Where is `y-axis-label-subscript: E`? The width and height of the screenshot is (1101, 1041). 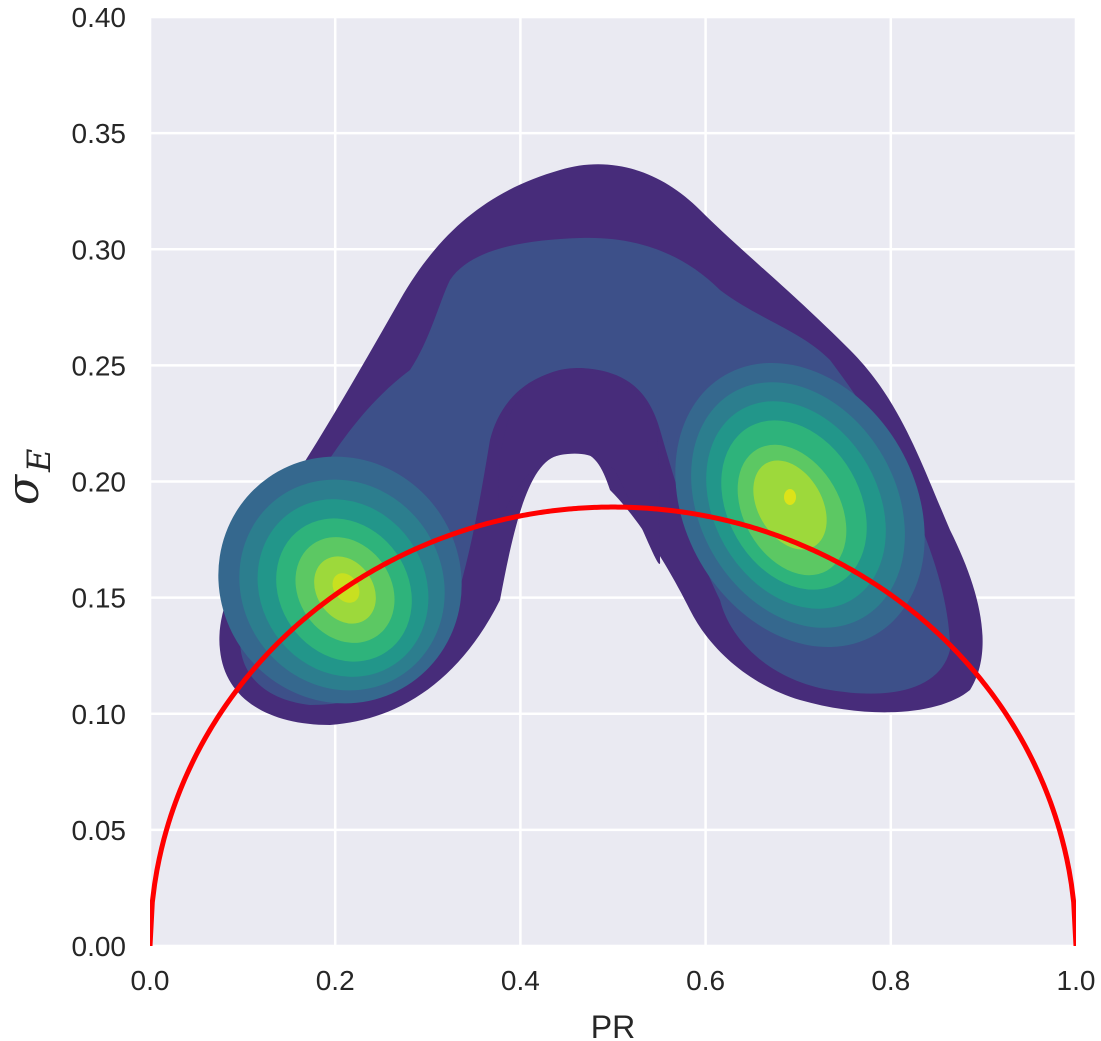 y-axis-label-subscript: E is located at coordinates (39, 461).